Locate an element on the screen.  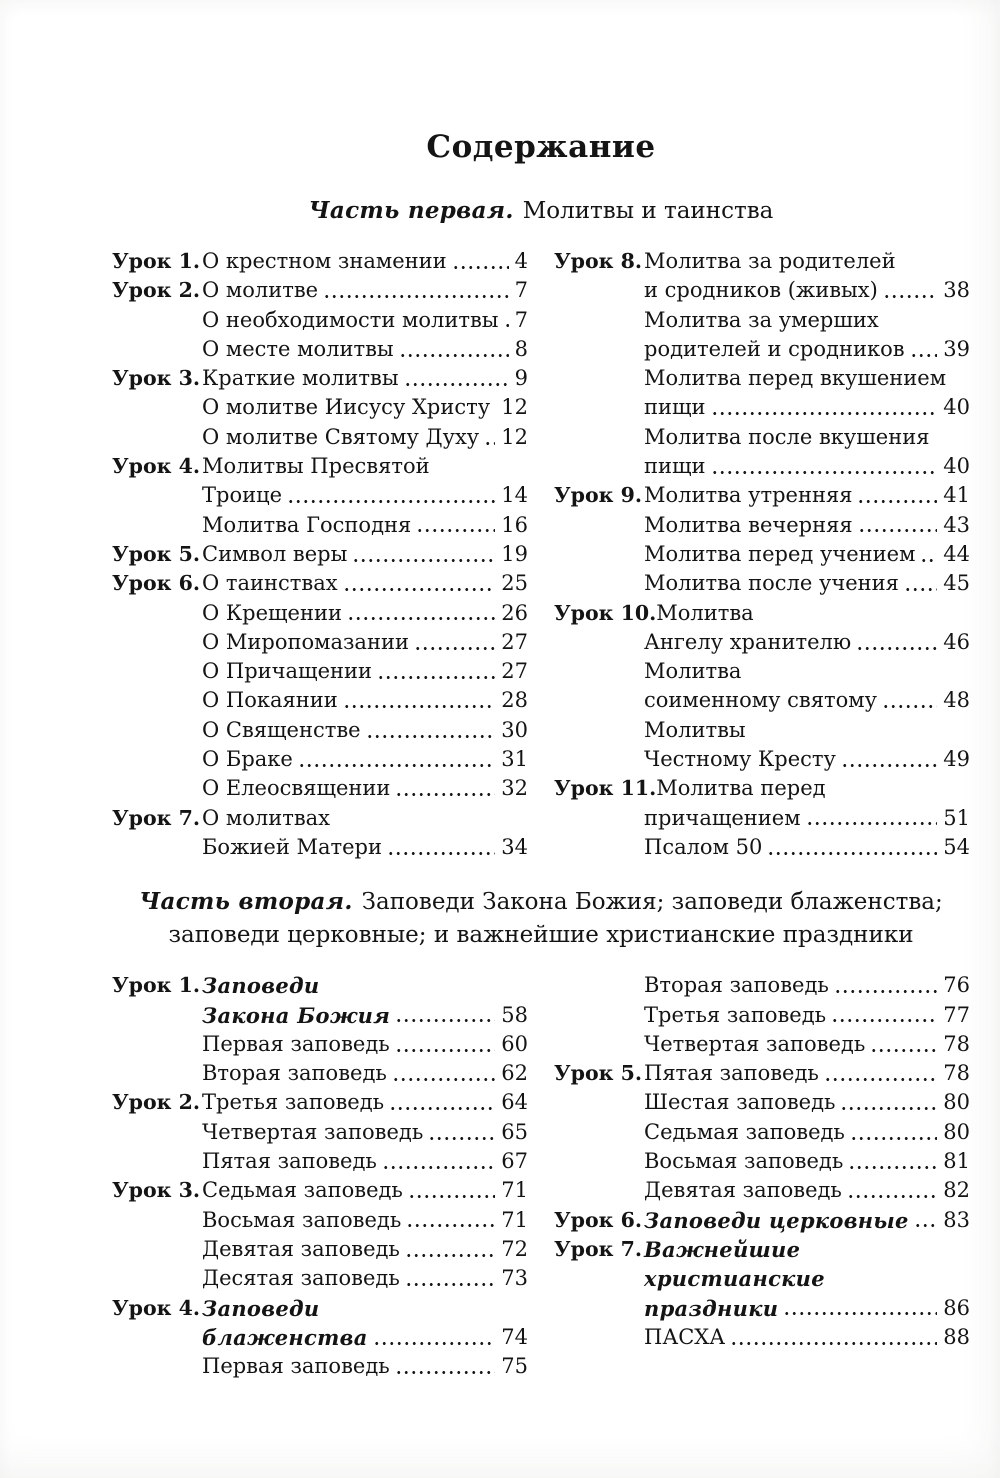
entry-title: О месте молитвы is located at coordinates (298, 348).